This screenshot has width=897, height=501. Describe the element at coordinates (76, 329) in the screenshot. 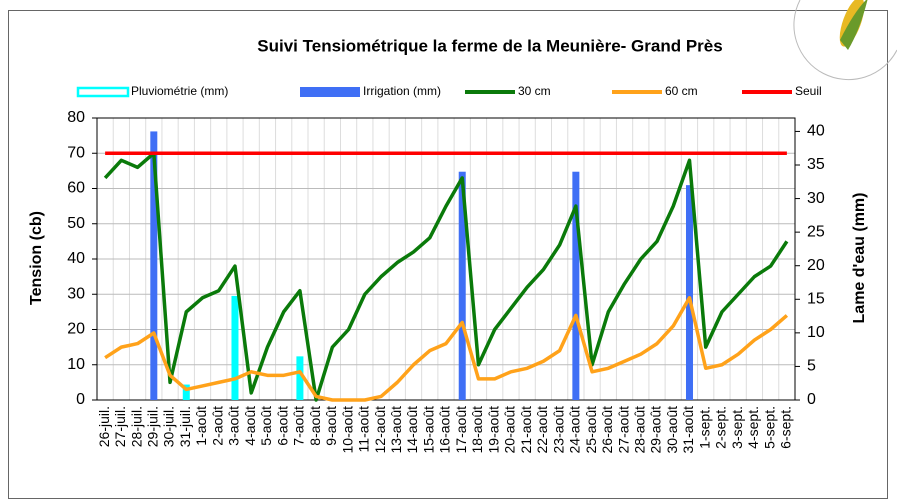

I see `y-tick-label: 20` at that location.